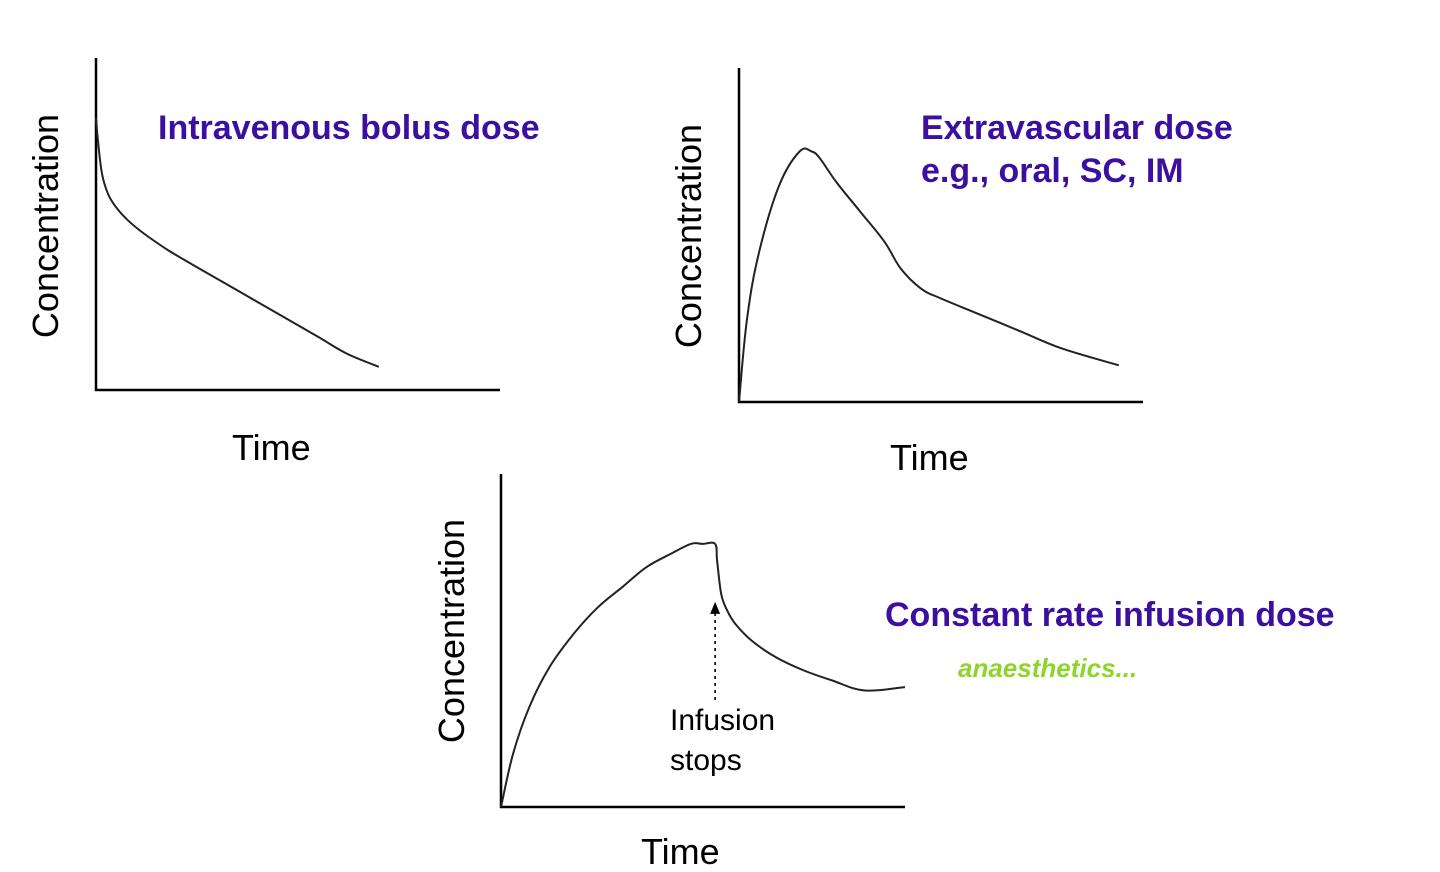  Describe the element at coordinates (703, 674) in the screenshot. I see `infusion-concentration-curve` at that location.